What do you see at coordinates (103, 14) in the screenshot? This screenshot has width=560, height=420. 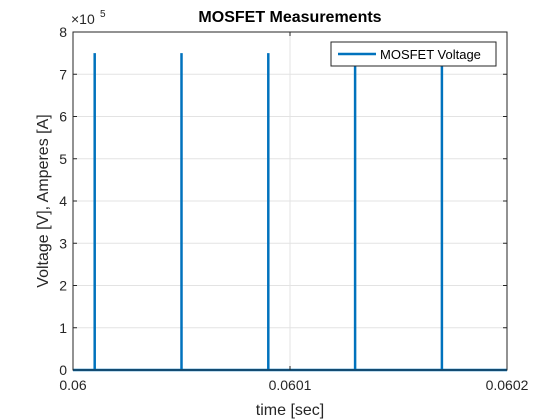 I see `y-exponent: 5` at bounding box center [103, 14].